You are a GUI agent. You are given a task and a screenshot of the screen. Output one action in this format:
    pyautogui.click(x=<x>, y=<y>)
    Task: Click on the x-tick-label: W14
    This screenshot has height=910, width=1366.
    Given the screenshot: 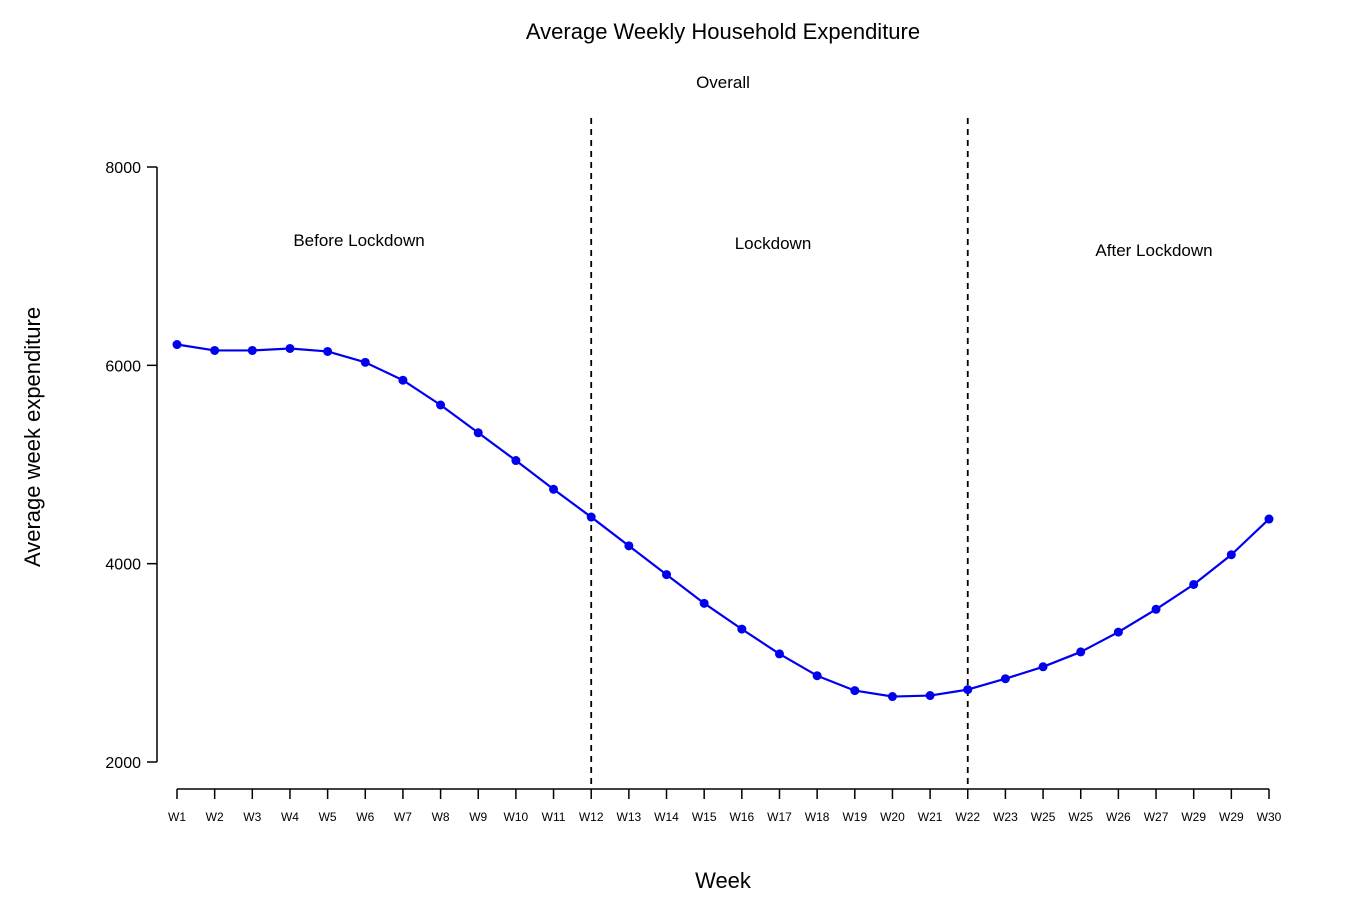 What is the action you would take?
    pyautogui.click(x=666, y=817)
    